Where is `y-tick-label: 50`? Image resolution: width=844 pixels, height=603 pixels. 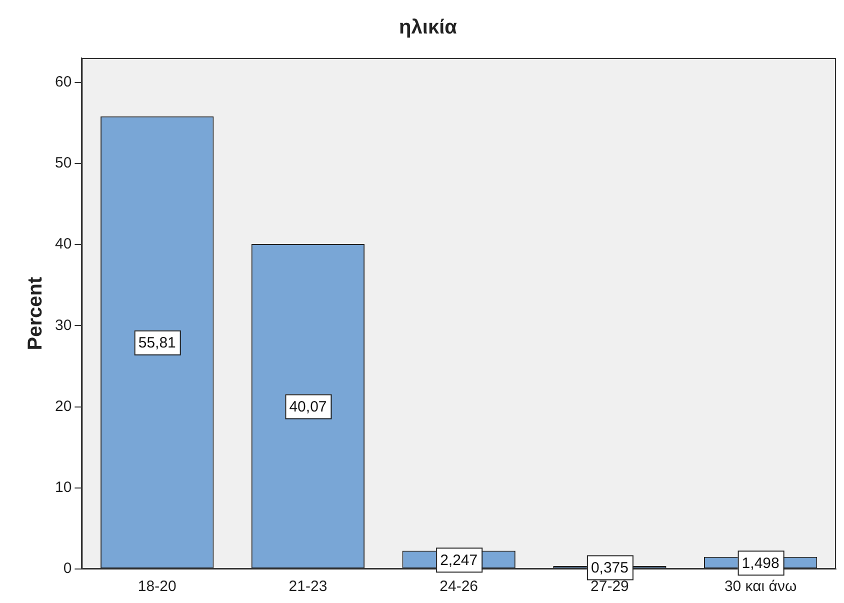
y-tick-label: 50 is located at coordinates (63, 163).